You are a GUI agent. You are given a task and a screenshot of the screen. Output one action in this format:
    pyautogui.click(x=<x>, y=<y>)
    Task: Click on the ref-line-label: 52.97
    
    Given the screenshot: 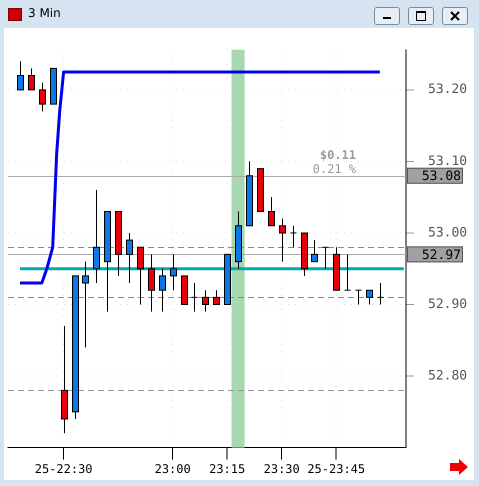 What is the action you would take?
    pyautogui.click(x=441, y=255)
    